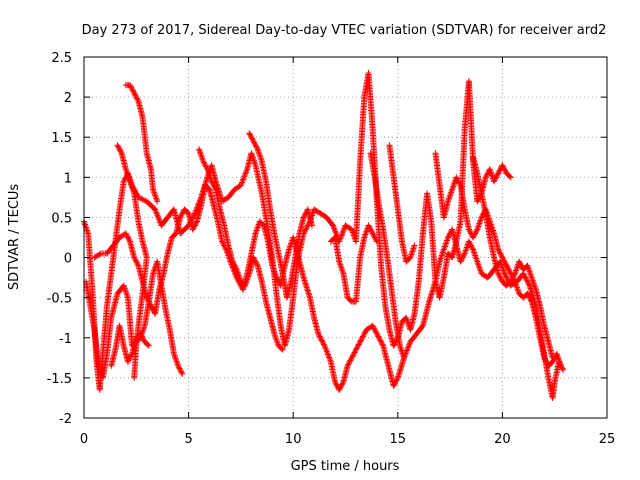 This screenshot has width=640, height=480. I want to click on series-trace-l, so click(498, 259).